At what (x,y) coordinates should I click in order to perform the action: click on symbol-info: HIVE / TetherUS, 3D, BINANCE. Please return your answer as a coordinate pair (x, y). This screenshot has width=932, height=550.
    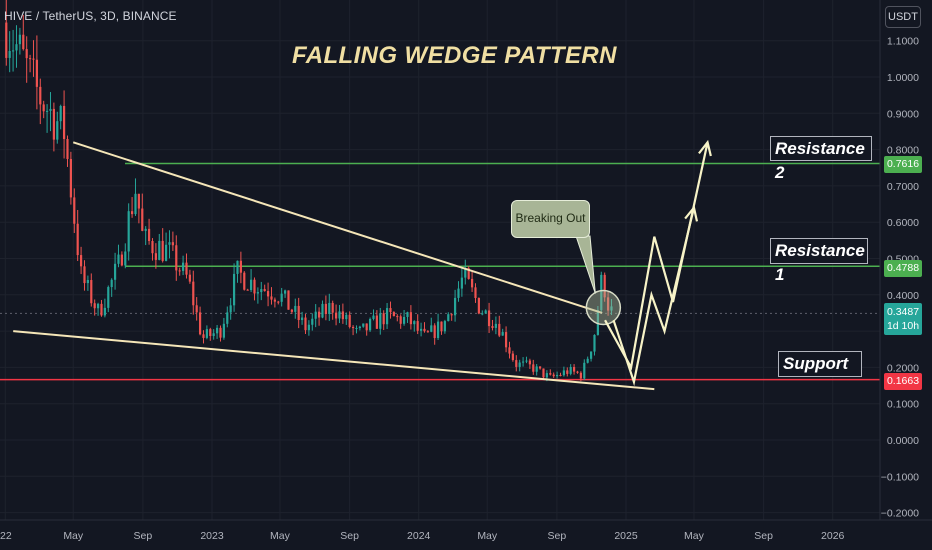
    Looking at the image, I should click on (90, 16).